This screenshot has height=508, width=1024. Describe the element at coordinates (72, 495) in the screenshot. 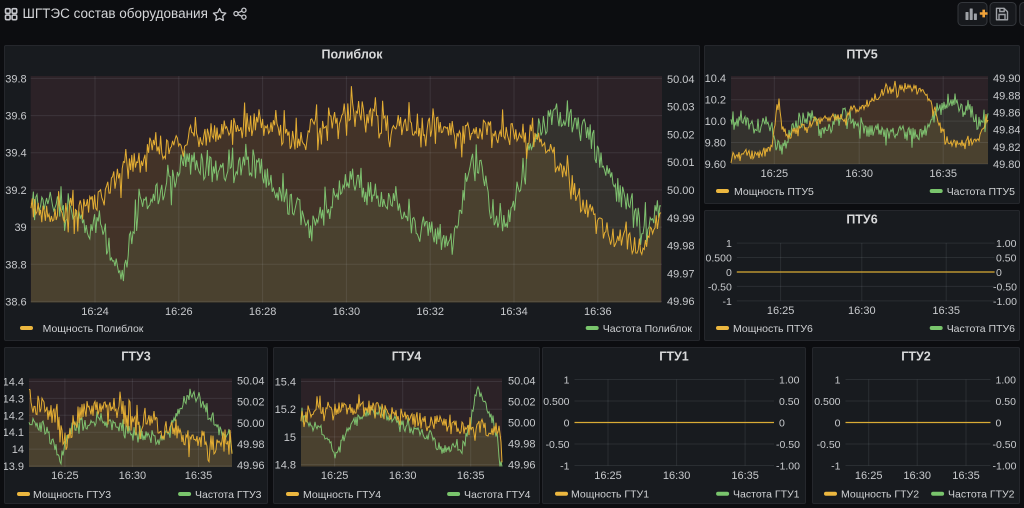

I see `svg-text: Мощность ГТУ3` at that location.